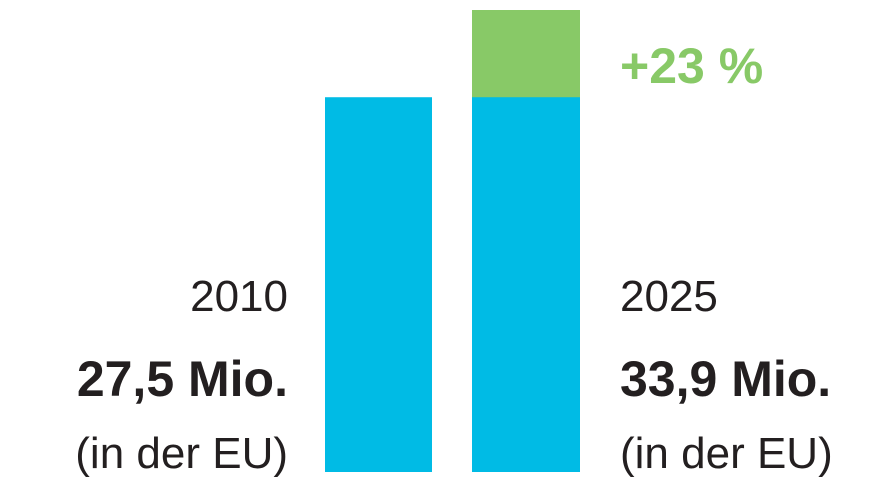 This screenshot has height=483, width=889. What do you see at coordinates (182, 379) in the screenshot?
I see `value-label: 27,5 Mio.` at bounding box center [182, 379].